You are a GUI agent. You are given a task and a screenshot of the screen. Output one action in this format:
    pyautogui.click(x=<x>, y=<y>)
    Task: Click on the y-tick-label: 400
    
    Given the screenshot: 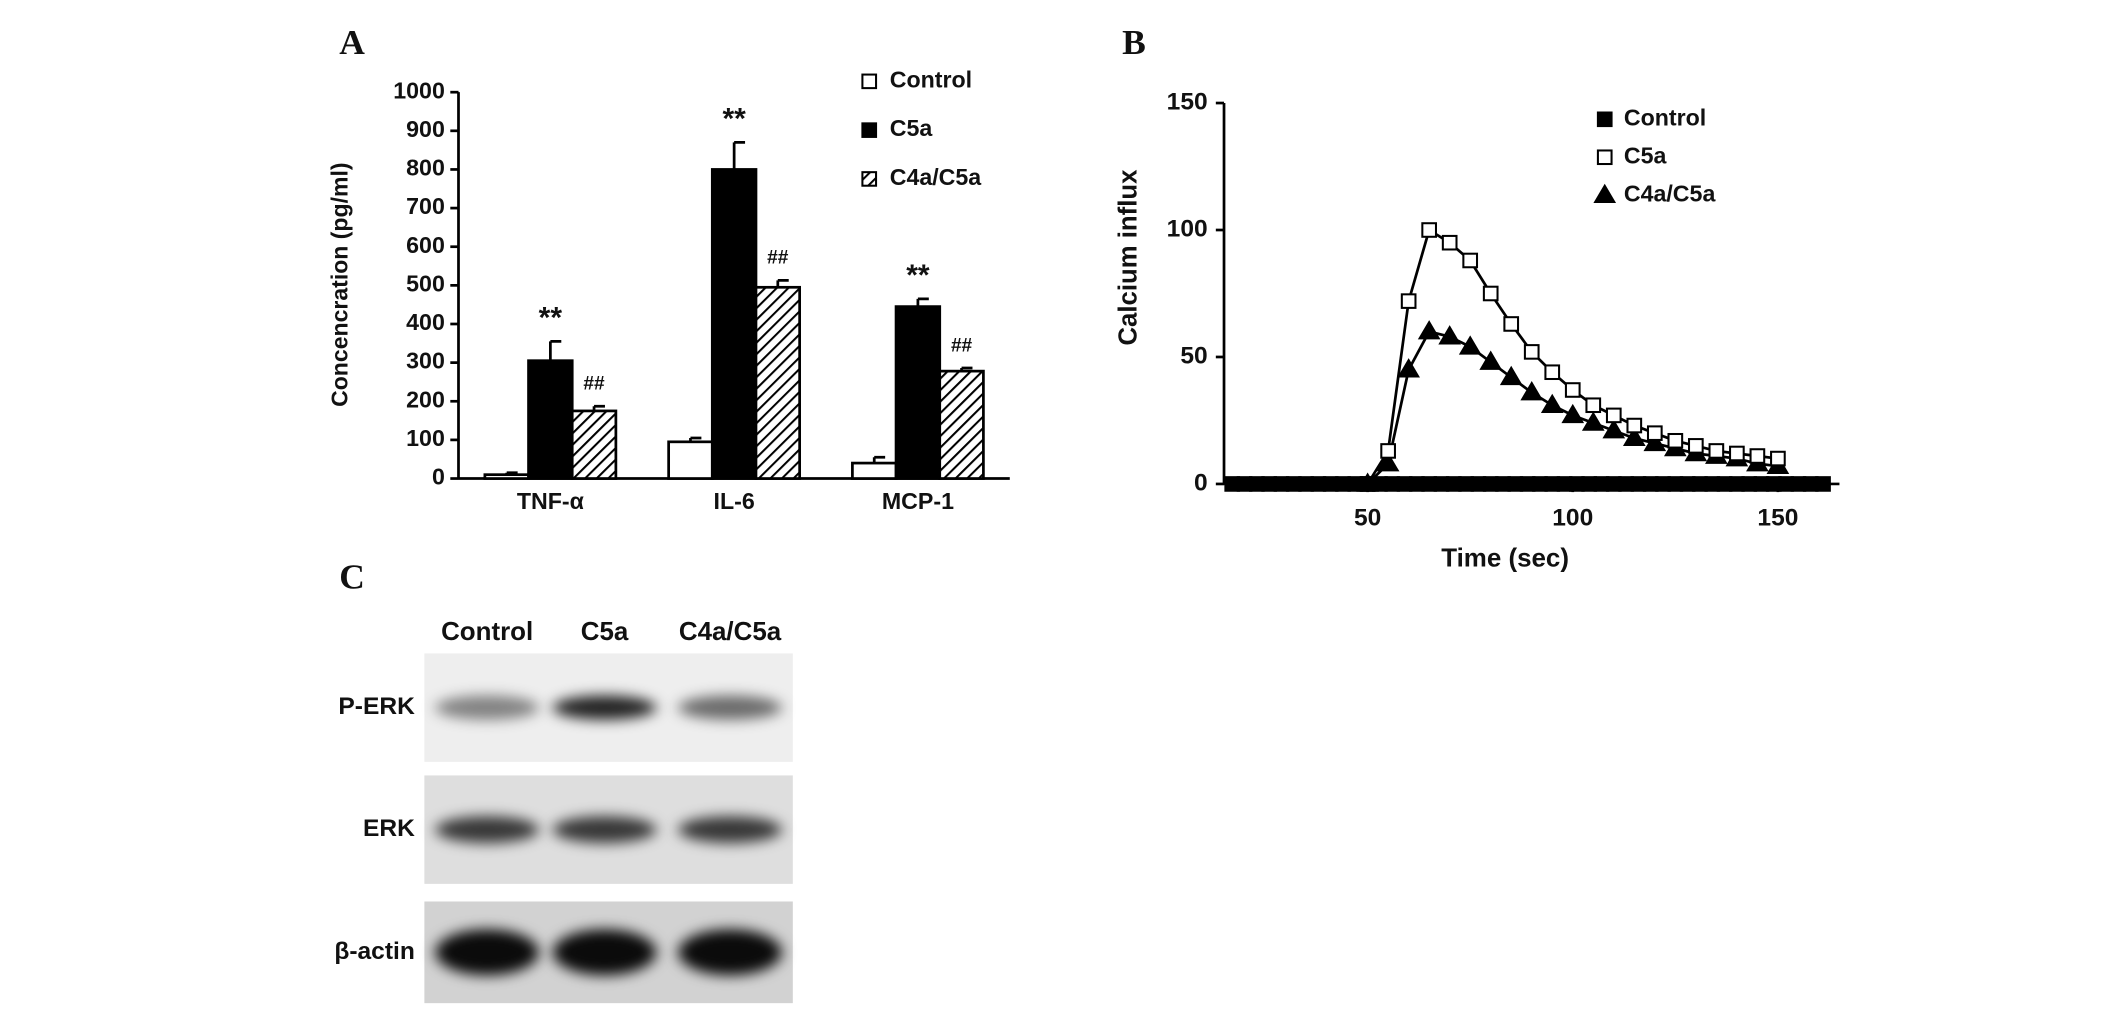 What is the action you would take?
    pyautogui.click(x=425, y=322)
    